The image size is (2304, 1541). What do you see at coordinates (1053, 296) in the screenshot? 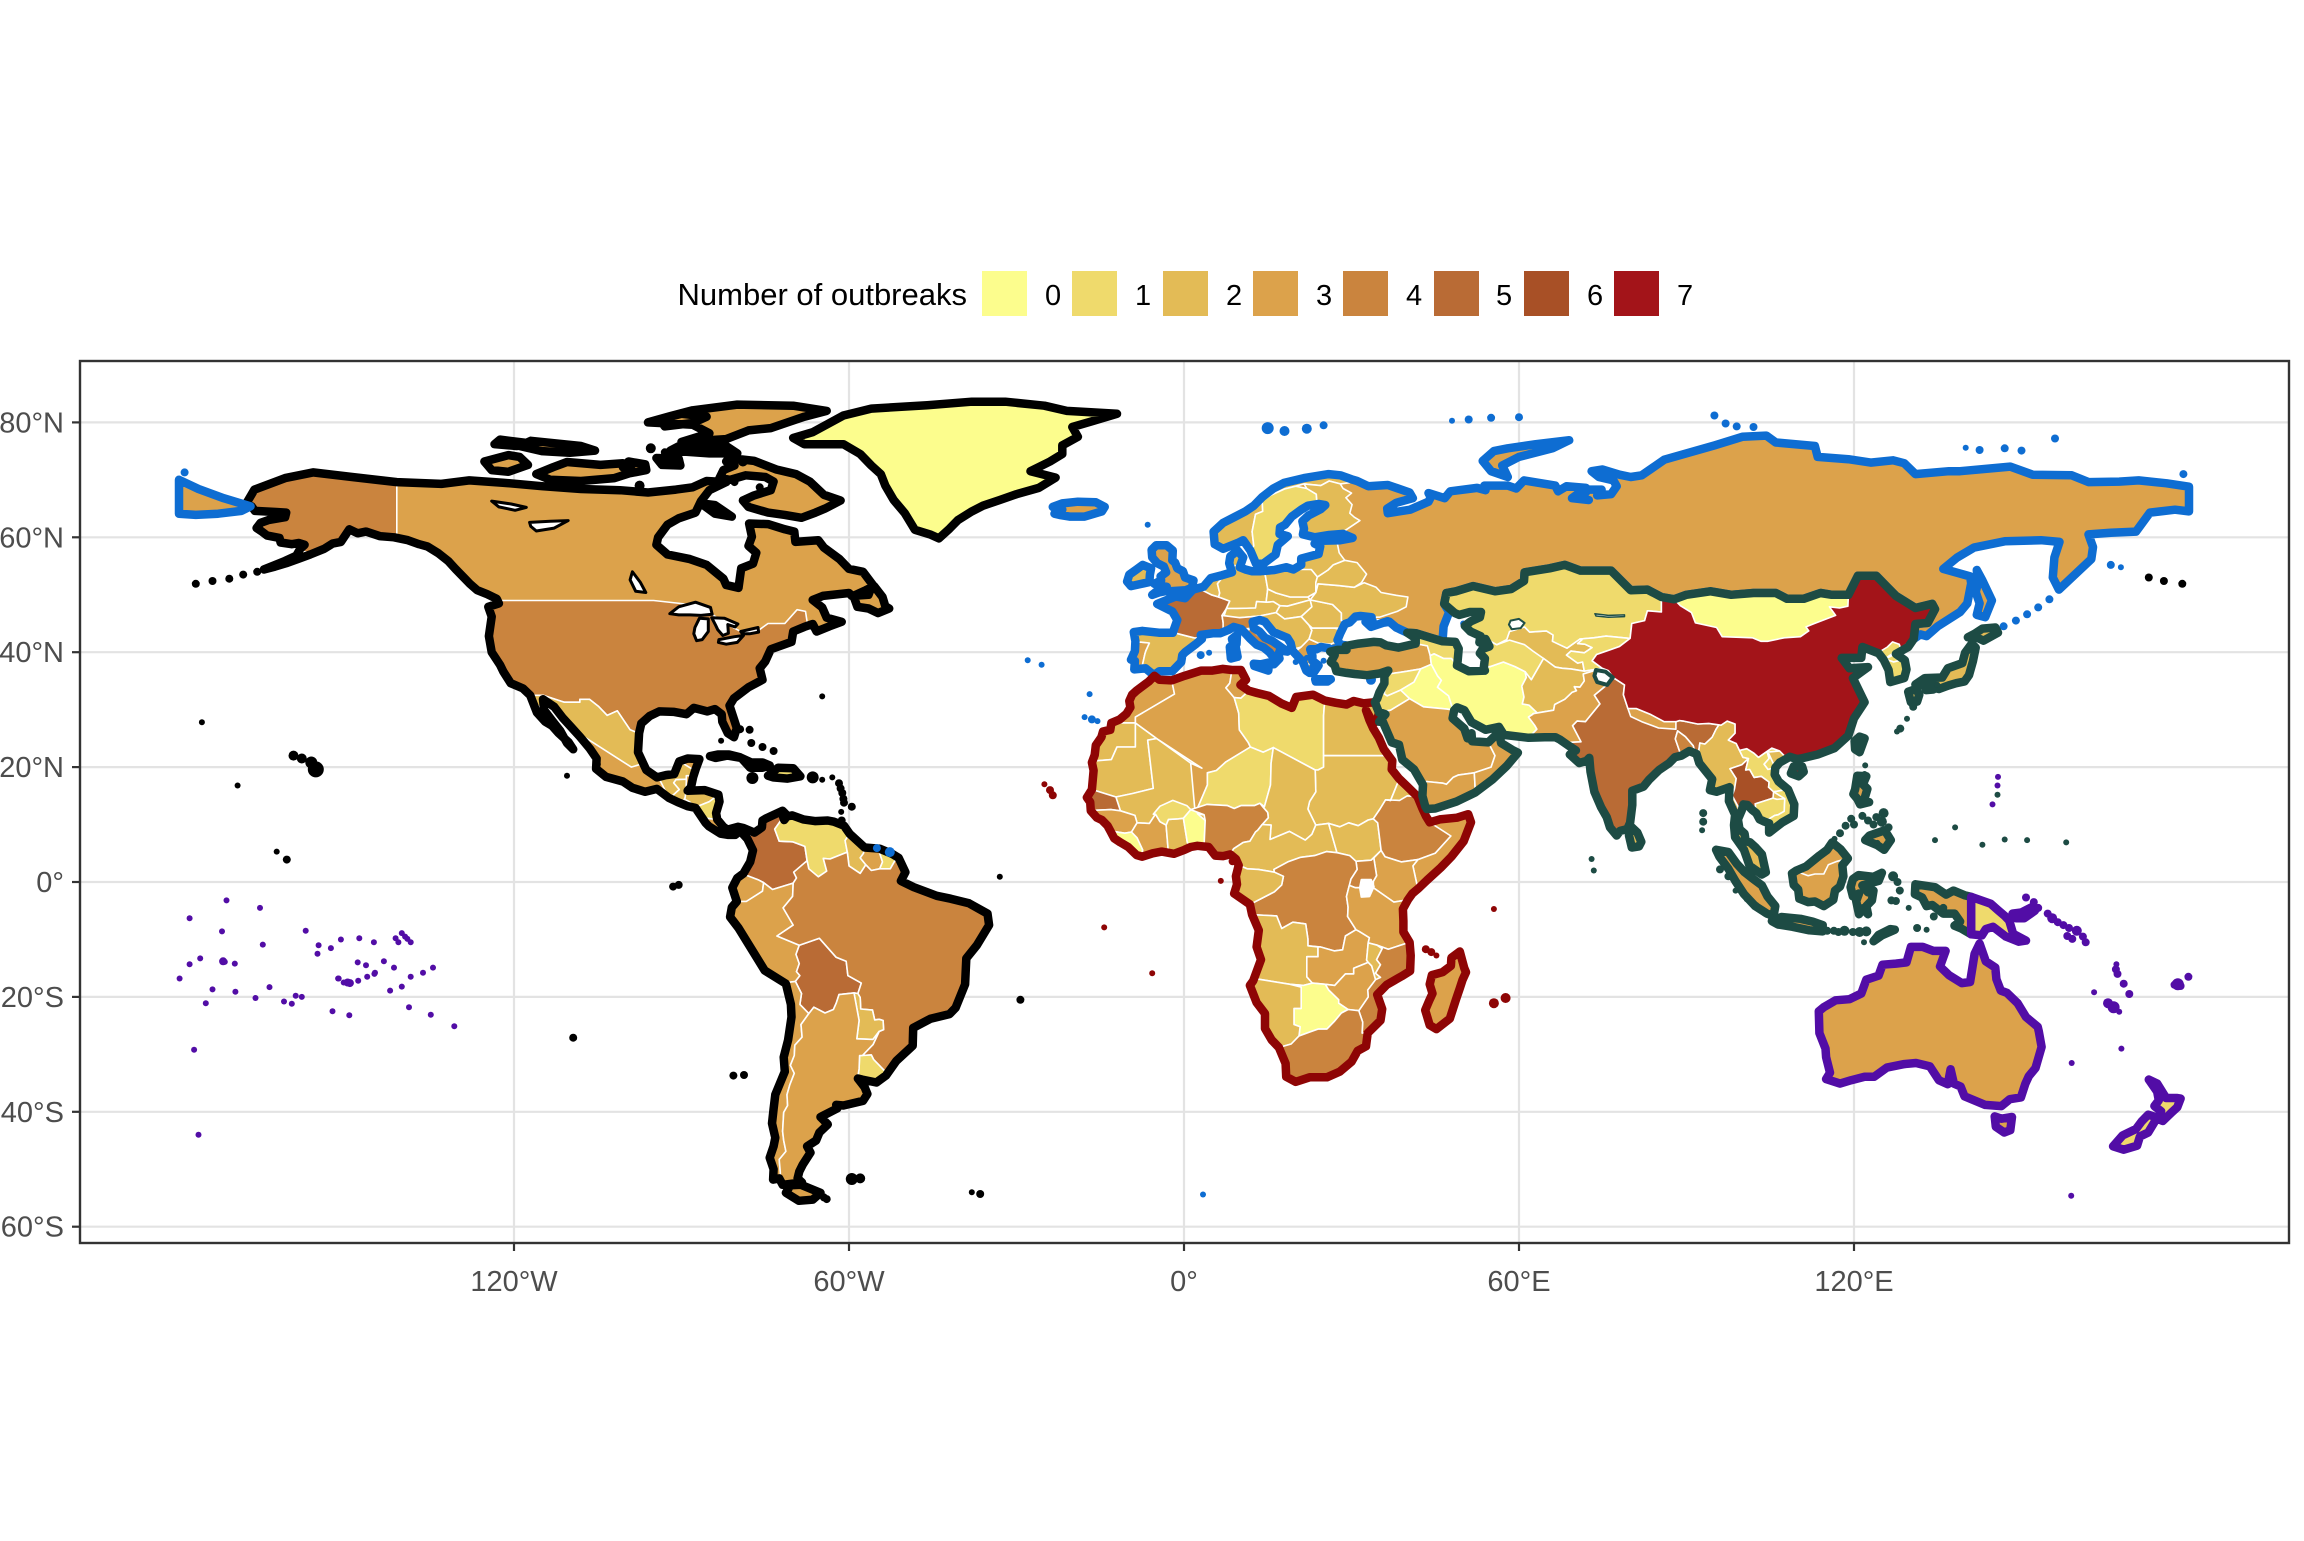
I see `svg-text: 0` at bounding box center [1053, 296].